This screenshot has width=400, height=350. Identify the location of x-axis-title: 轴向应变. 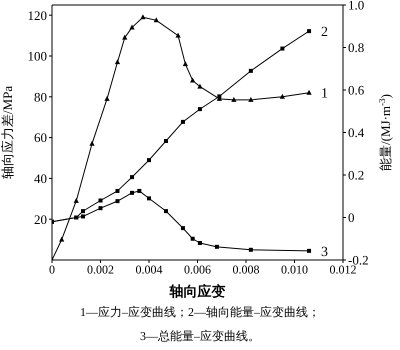
(197, 291).